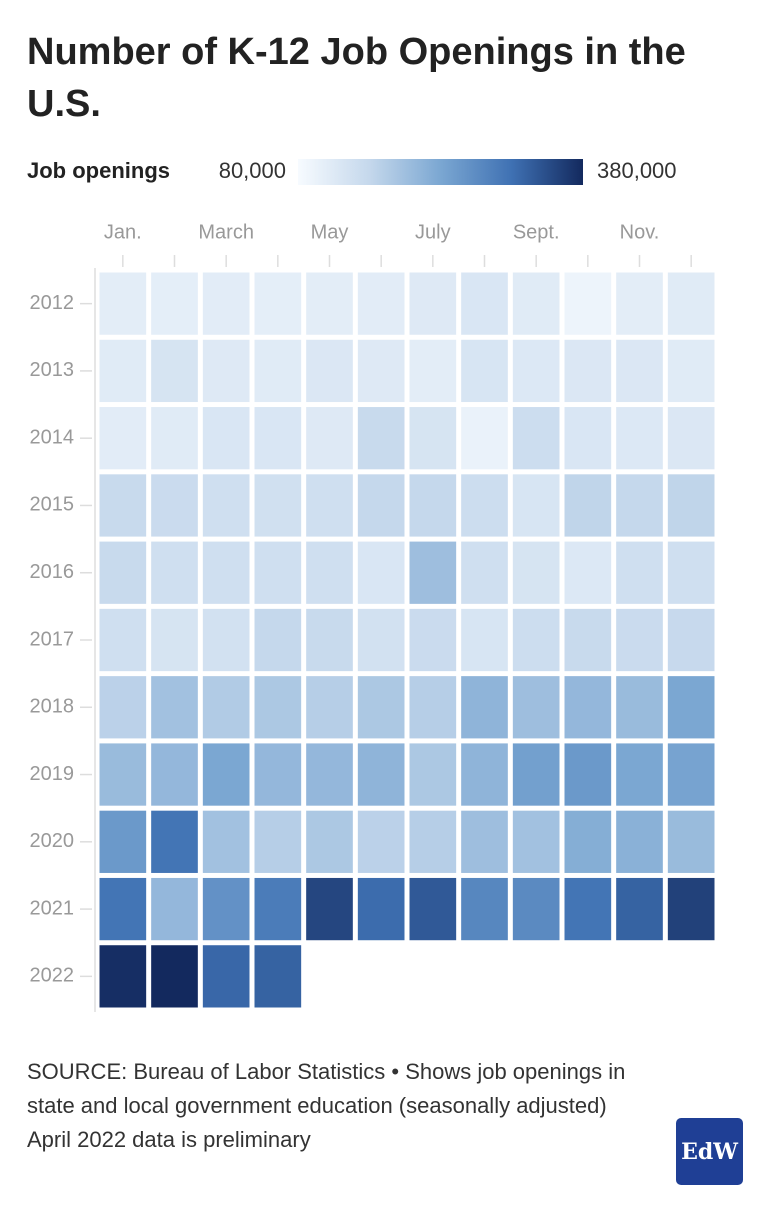 The height and width of the screenshot is (1222, 768). Describe the element at coordinates (52, 774) in the screenshot. I see `y-tick-label: 2019` at that location.